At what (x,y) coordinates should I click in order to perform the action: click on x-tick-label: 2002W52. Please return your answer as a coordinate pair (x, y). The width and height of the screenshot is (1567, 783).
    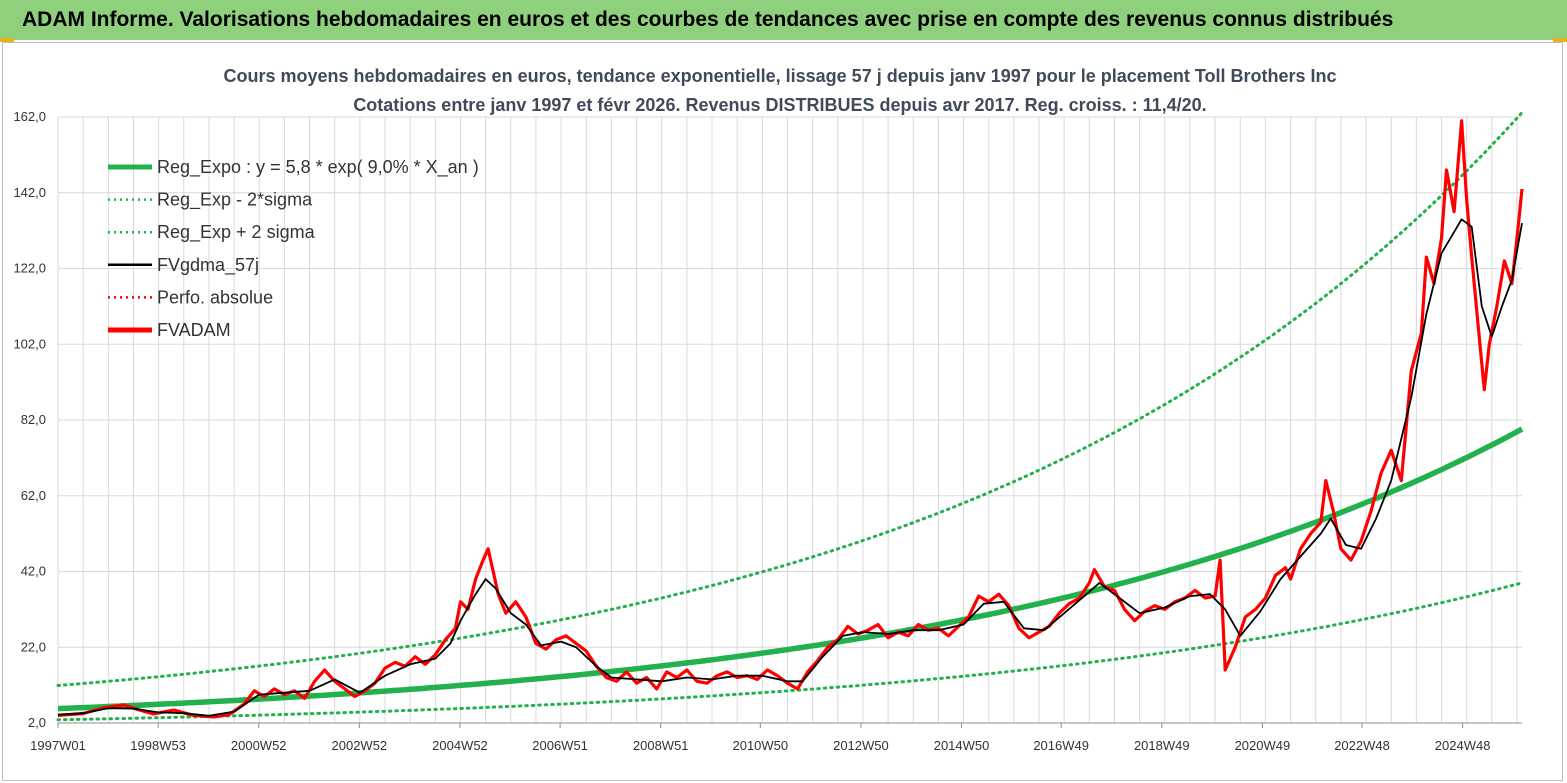
    Looking at the image, I should click on (360, 745).